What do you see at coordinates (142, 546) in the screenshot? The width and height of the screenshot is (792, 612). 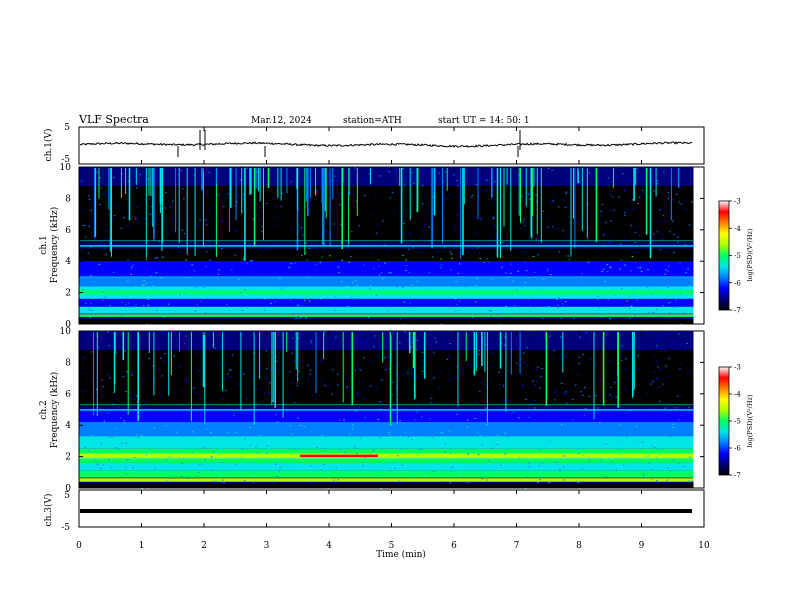 I see `x-tick-label: 1` at bounding box center [142, 546].